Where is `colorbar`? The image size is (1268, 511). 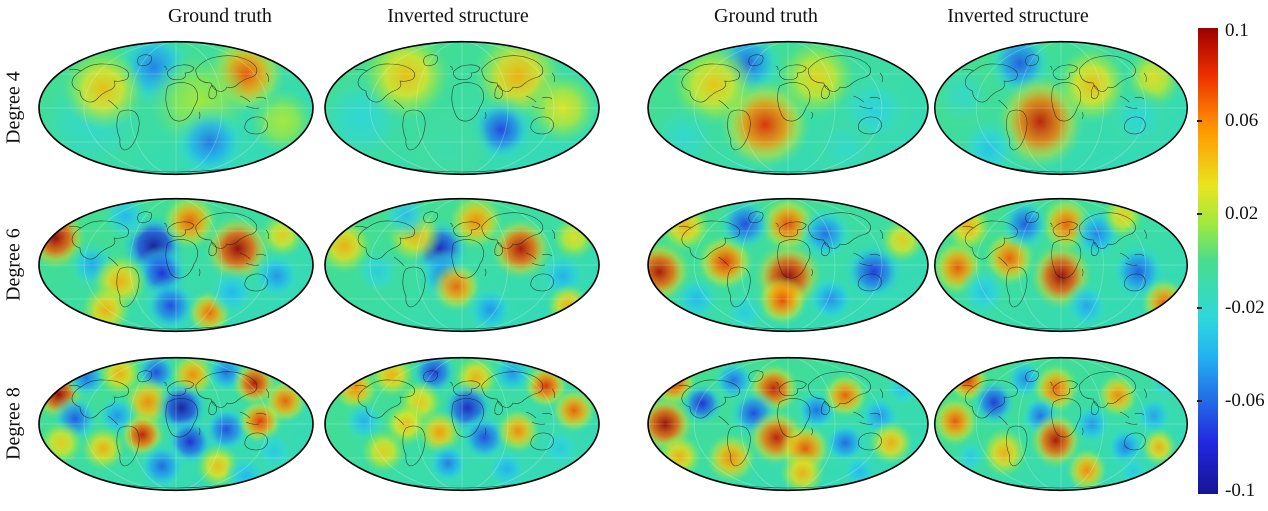
colorbar is located at coordinates (1208, 261).